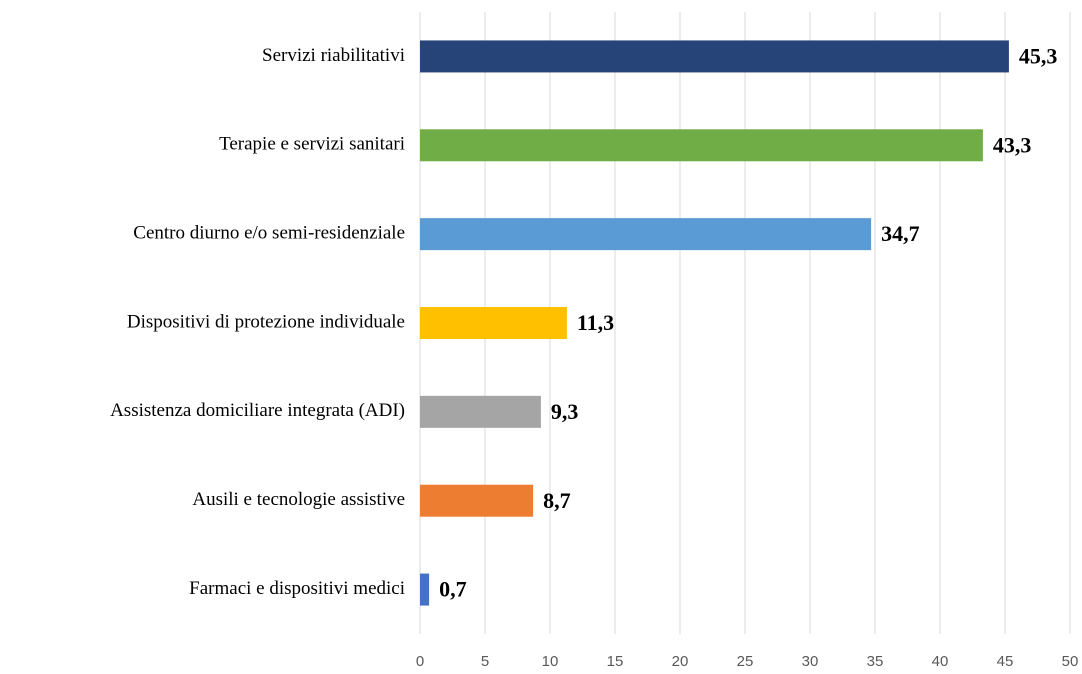  What do you see at coordinates (680, 661) in the screenshot?
I see `x-tick-label: 20` at bounding box center [680, 661].